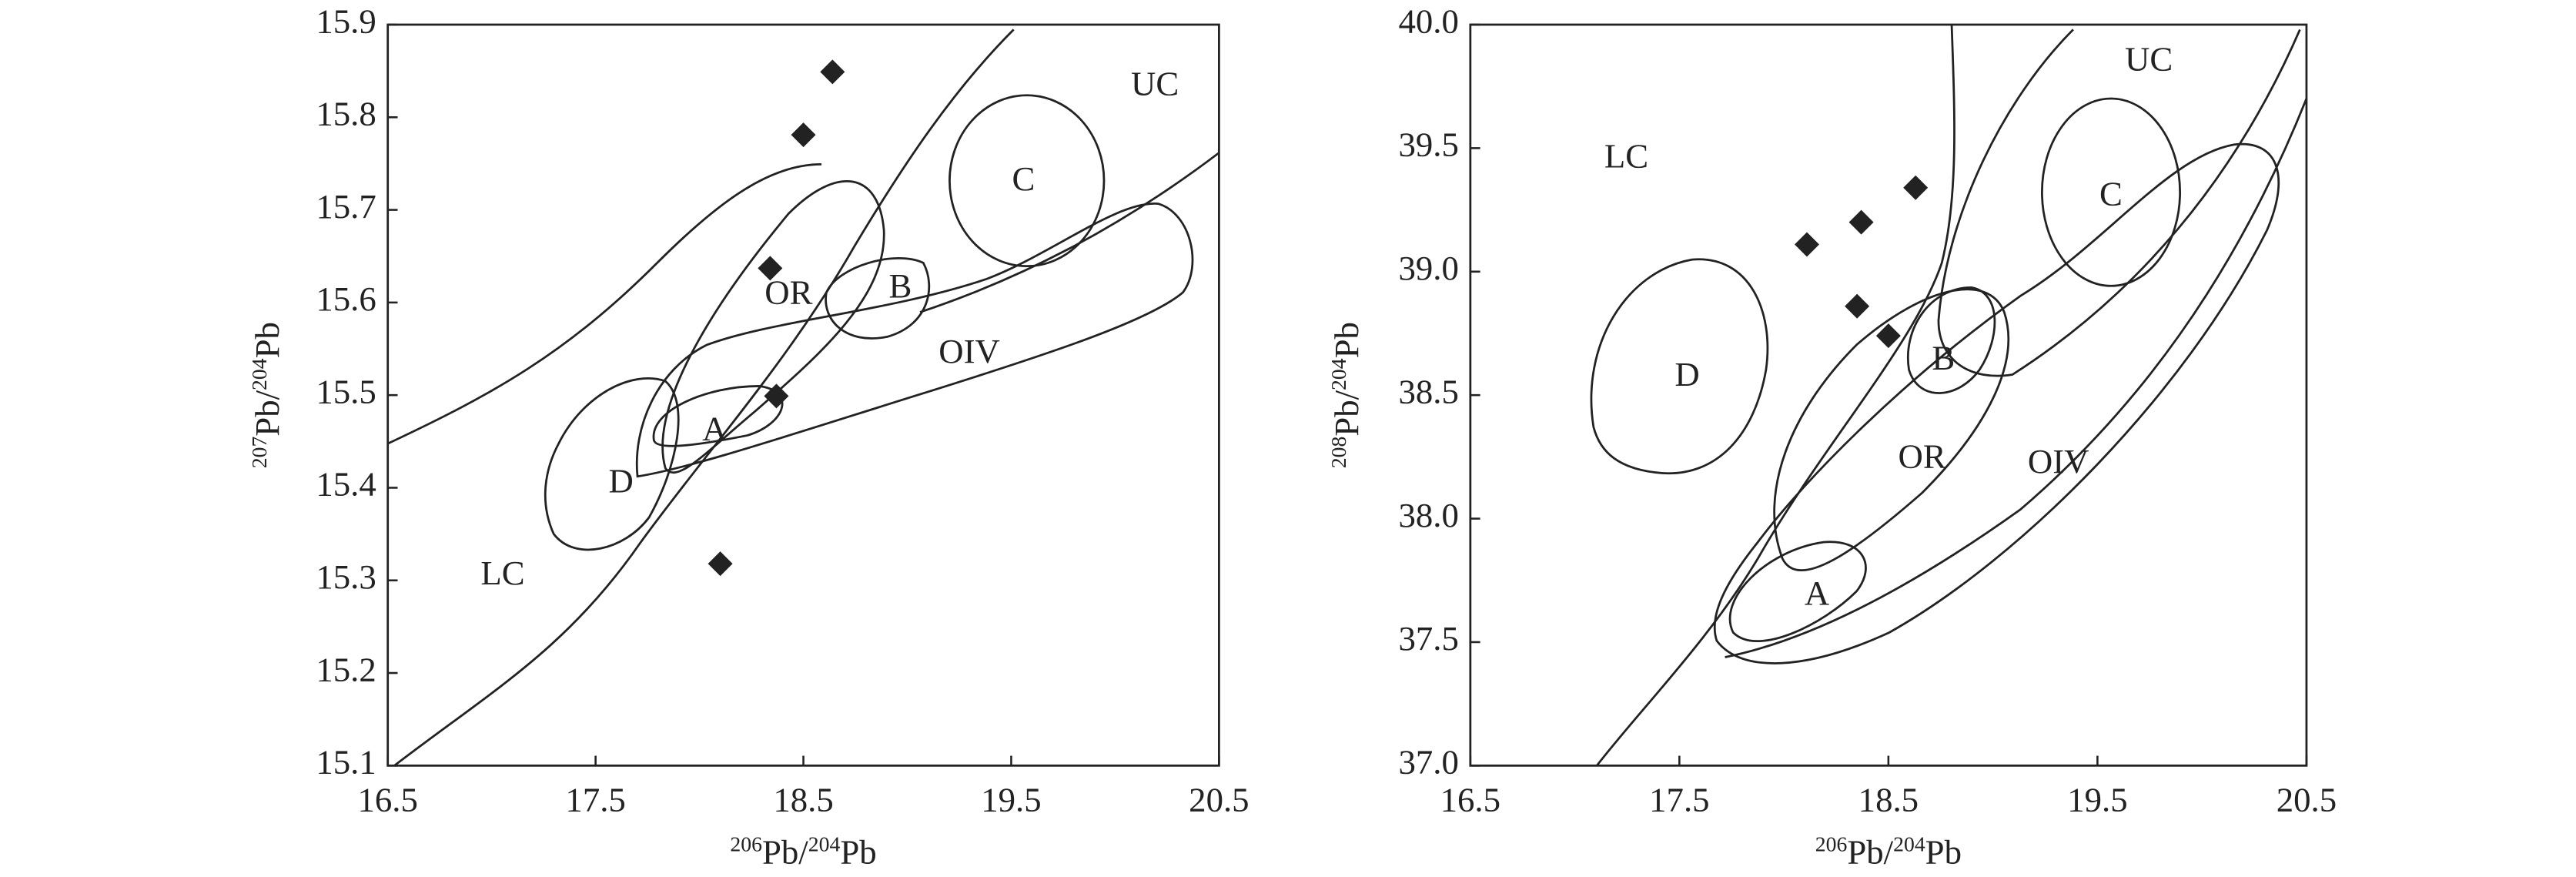 The height and width of the screenshot is (877, 2576). Describe the element at coordinates (1429, 145) in the screenshot. I see `y-tick-label: 39.5` at that location.